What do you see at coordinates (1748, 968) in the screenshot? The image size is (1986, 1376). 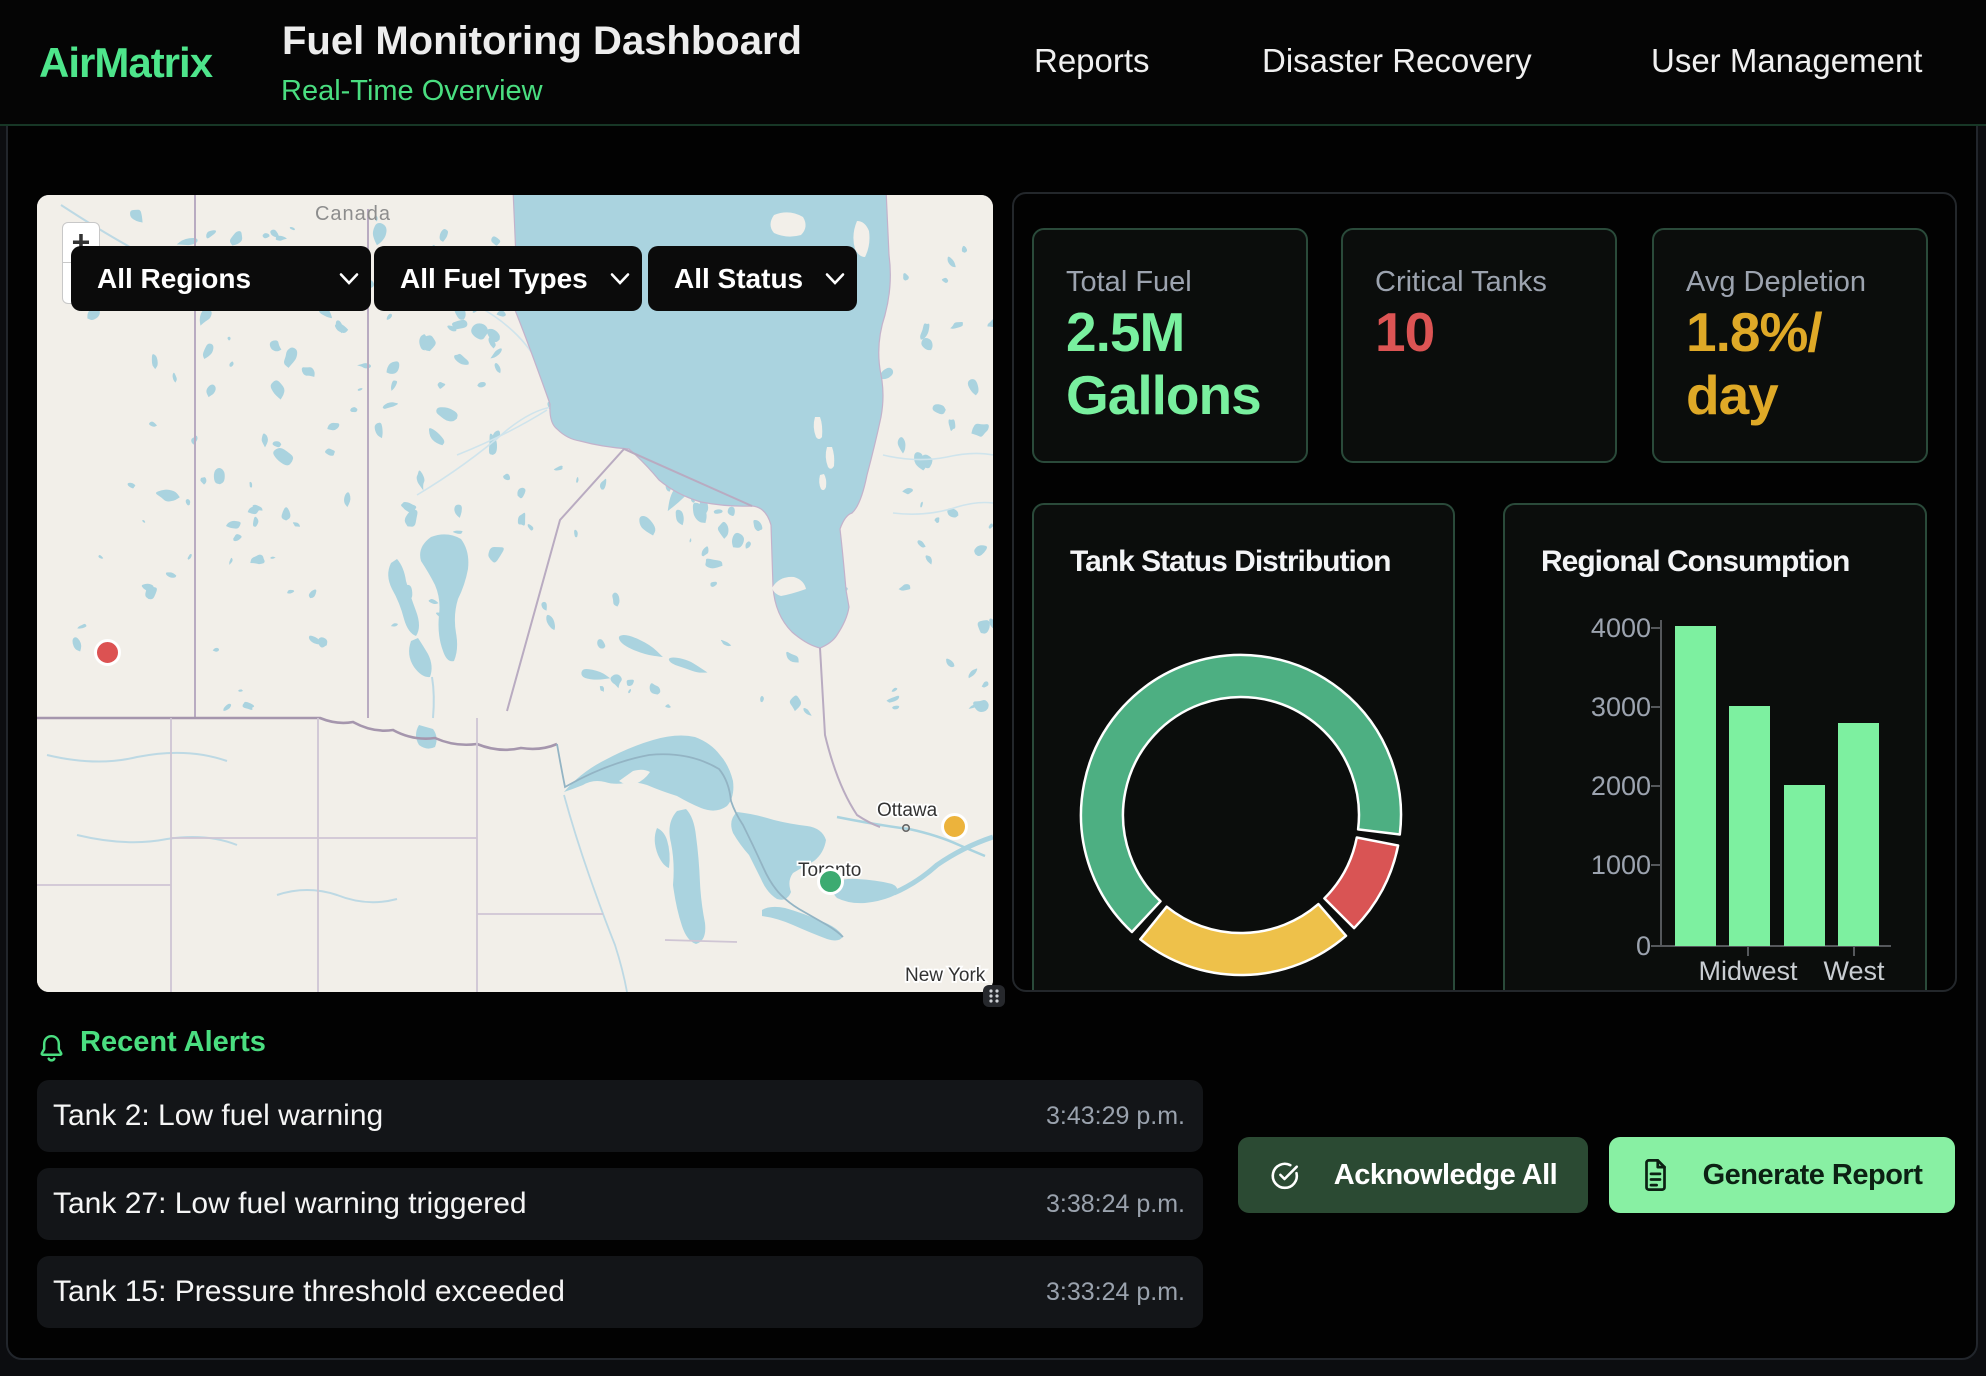 I see `svg-text: Midwest` at bounding box center [1748, 968].